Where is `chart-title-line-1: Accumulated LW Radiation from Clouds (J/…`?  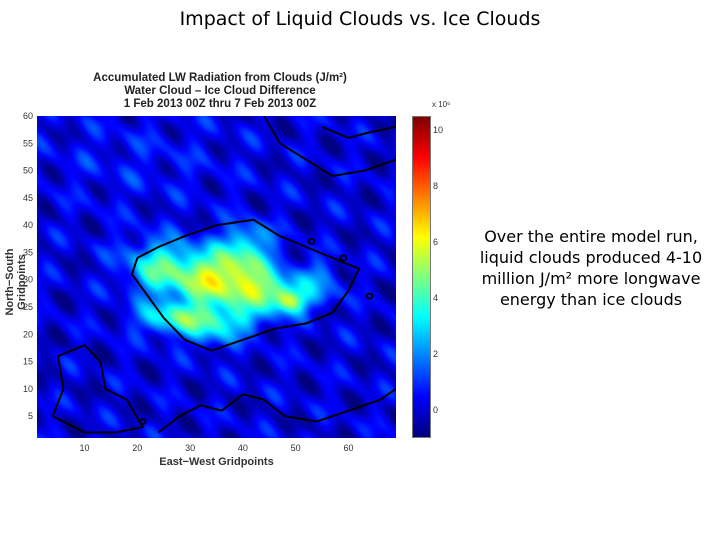 chart-title-line-1: Accumulated LW Radiation from Clouds (J/… is located at coordinates (220, 78).